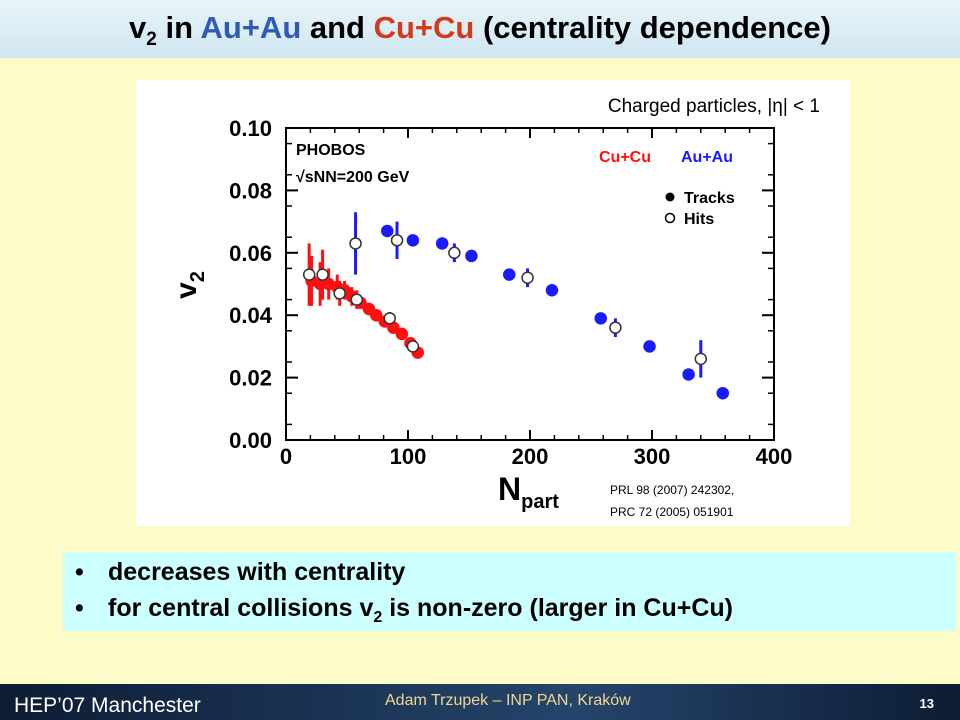  What do you see at coordinates (530, 456) in the screenshot?
I see `x-tick-label: 200` at bounding box center [530, 456].